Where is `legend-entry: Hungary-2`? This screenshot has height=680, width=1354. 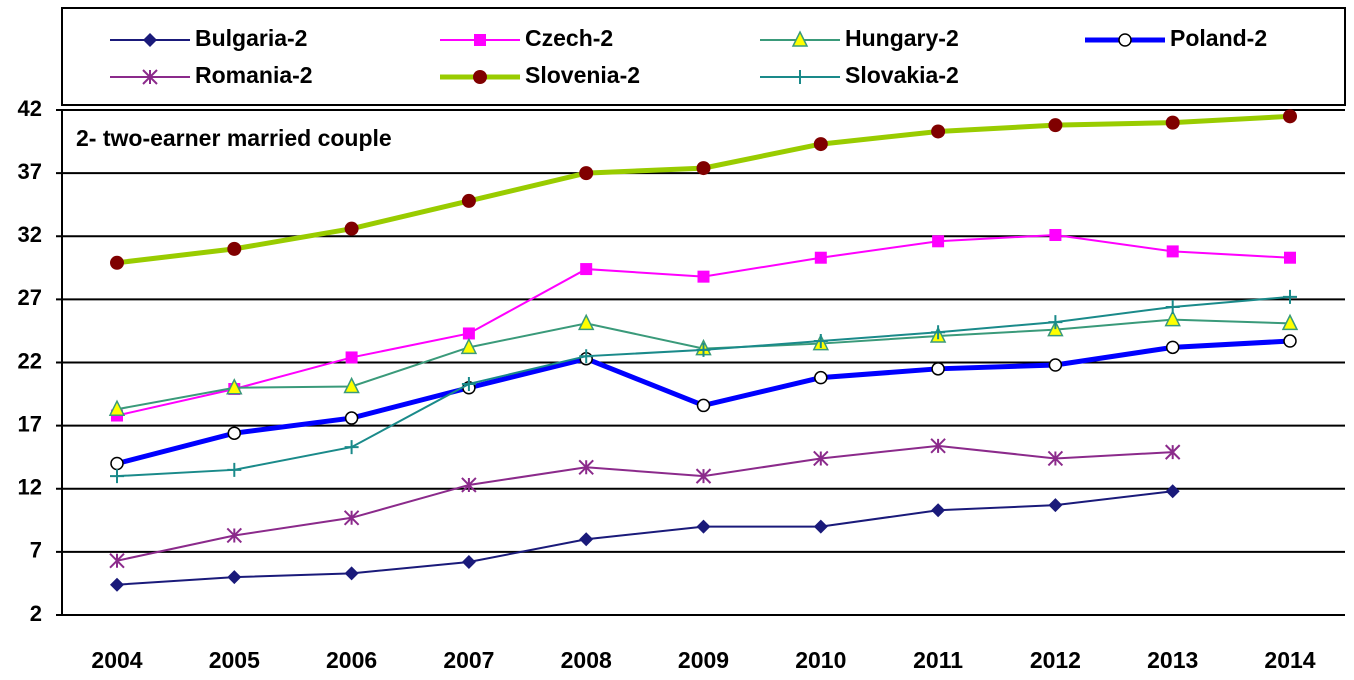
legend-entry: Hungary-2 is located at coordinates (859, 38).